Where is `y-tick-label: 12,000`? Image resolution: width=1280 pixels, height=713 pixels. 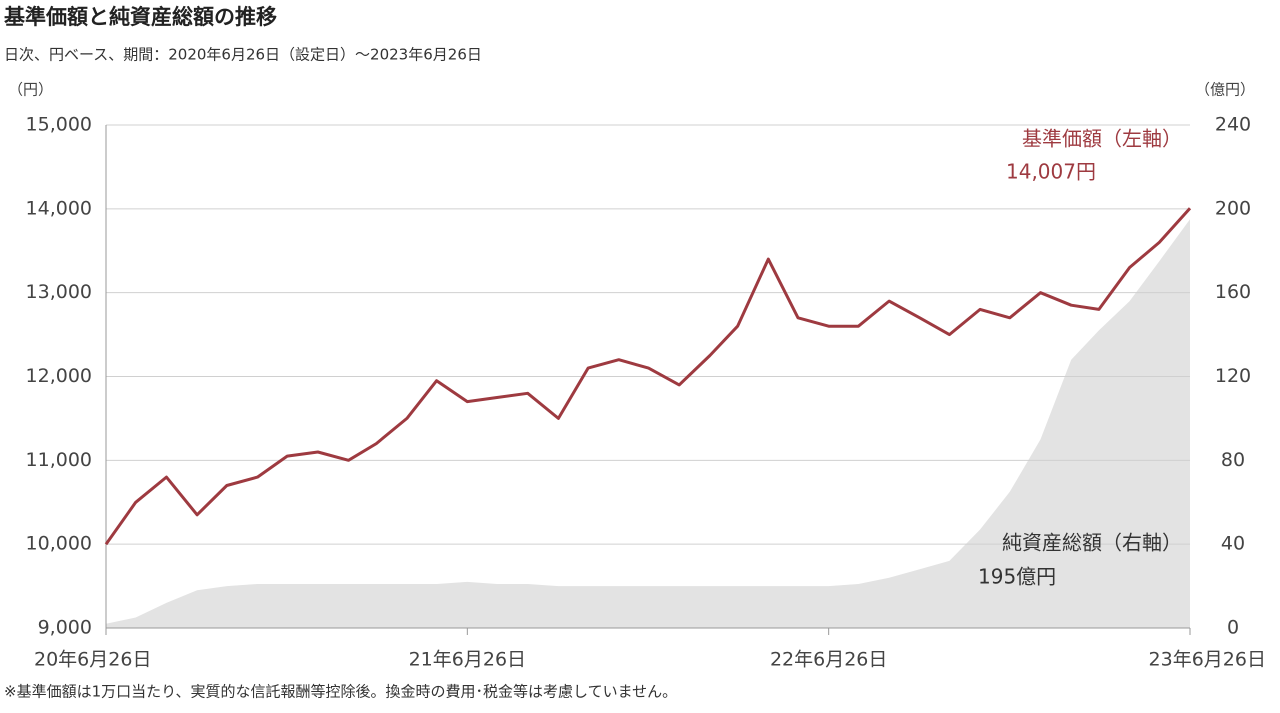
y-tick-label: 12,000 is located at coordinates (59, 376).